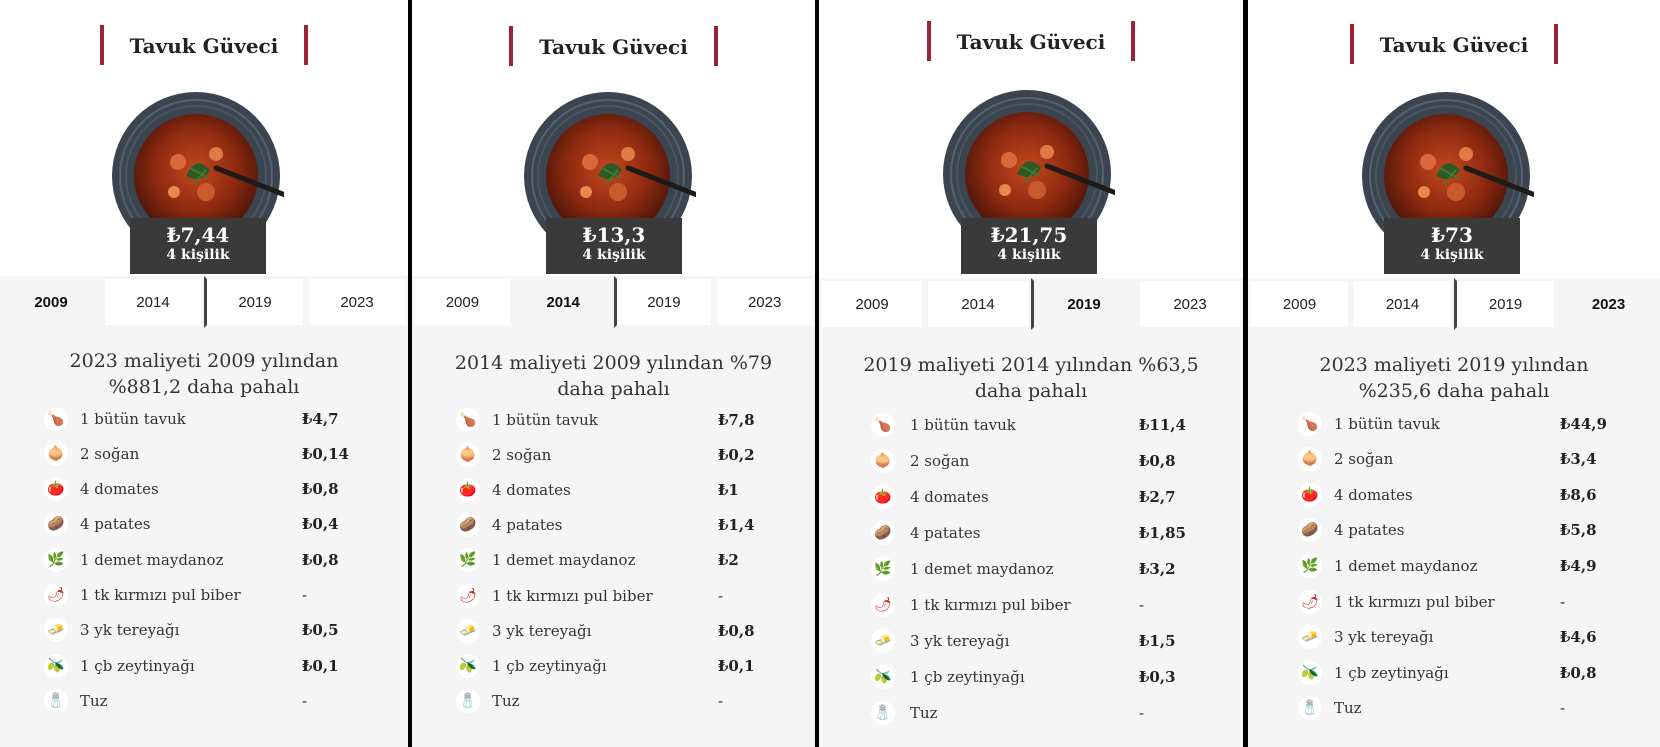 The image size is (1660, 747). I want to click on ingredient-price: ₺0,4, so click(320, 524).